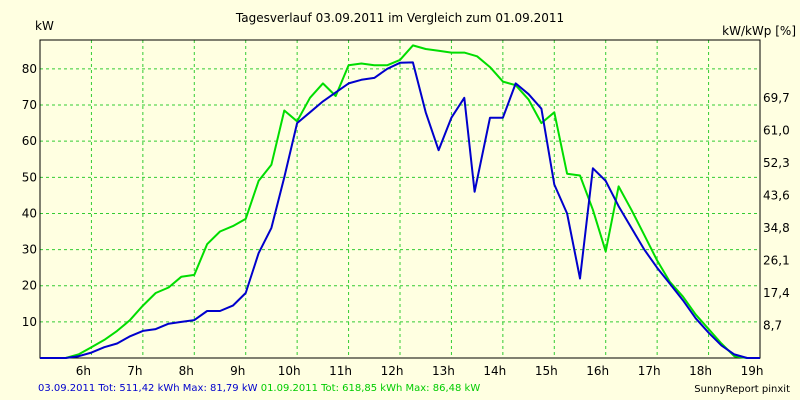 This screenshot has height=400, width=800. What do you see at coordinates (29, 105) in the screenshot?
I see `y-left-tick-label-6: 70` at bounding box center [29, 105].